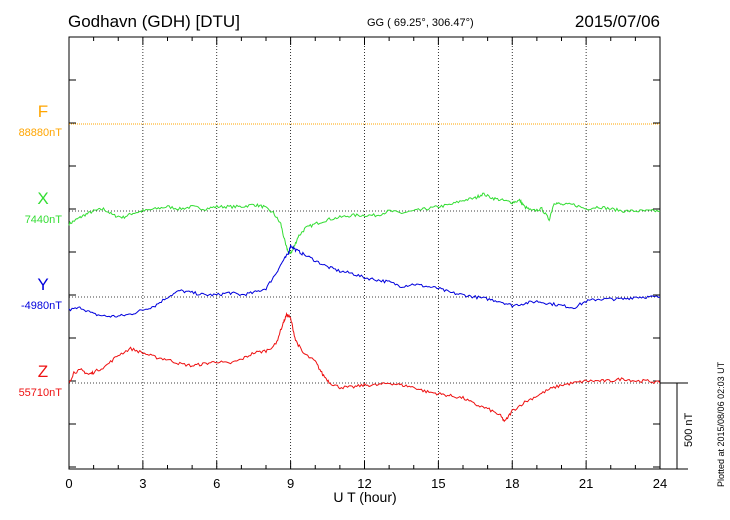  What do you see at coordinates (42, 284) in the screenshot?
I see `series-name-y: Y` at bounding box center [42, 284].